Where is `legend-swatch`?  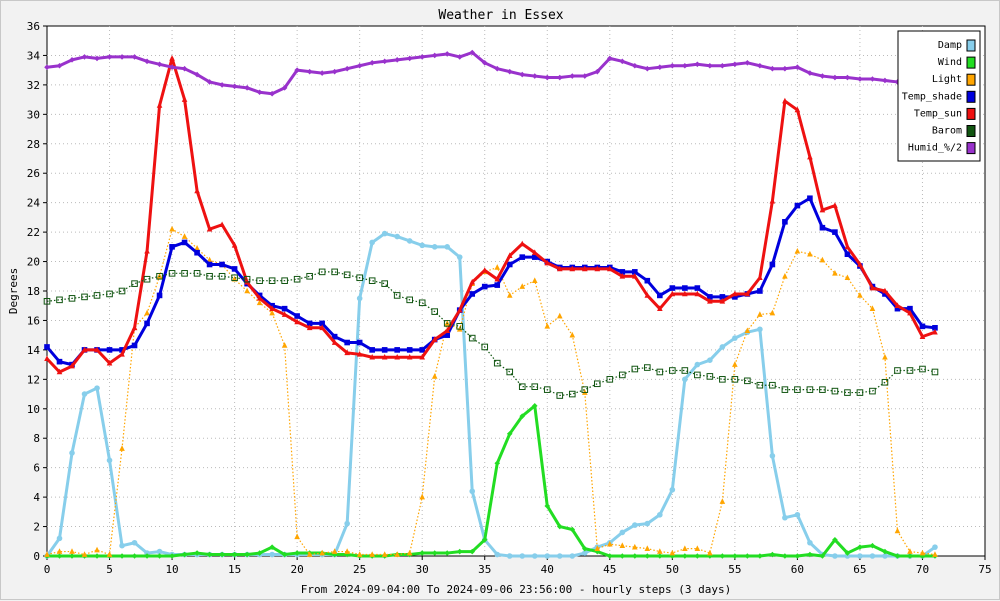
legend-swatch is located at coordinates (971, 45).